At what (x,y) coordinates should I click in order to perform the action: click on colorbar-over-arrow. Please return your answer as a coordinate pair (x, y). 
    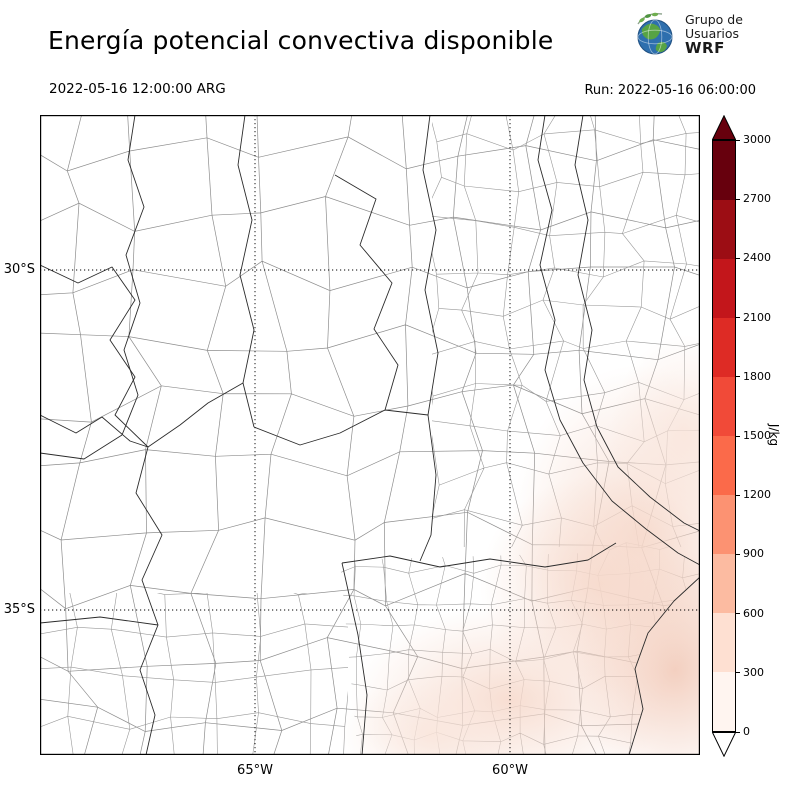
    Looking at the image, I should click on (724, 127).